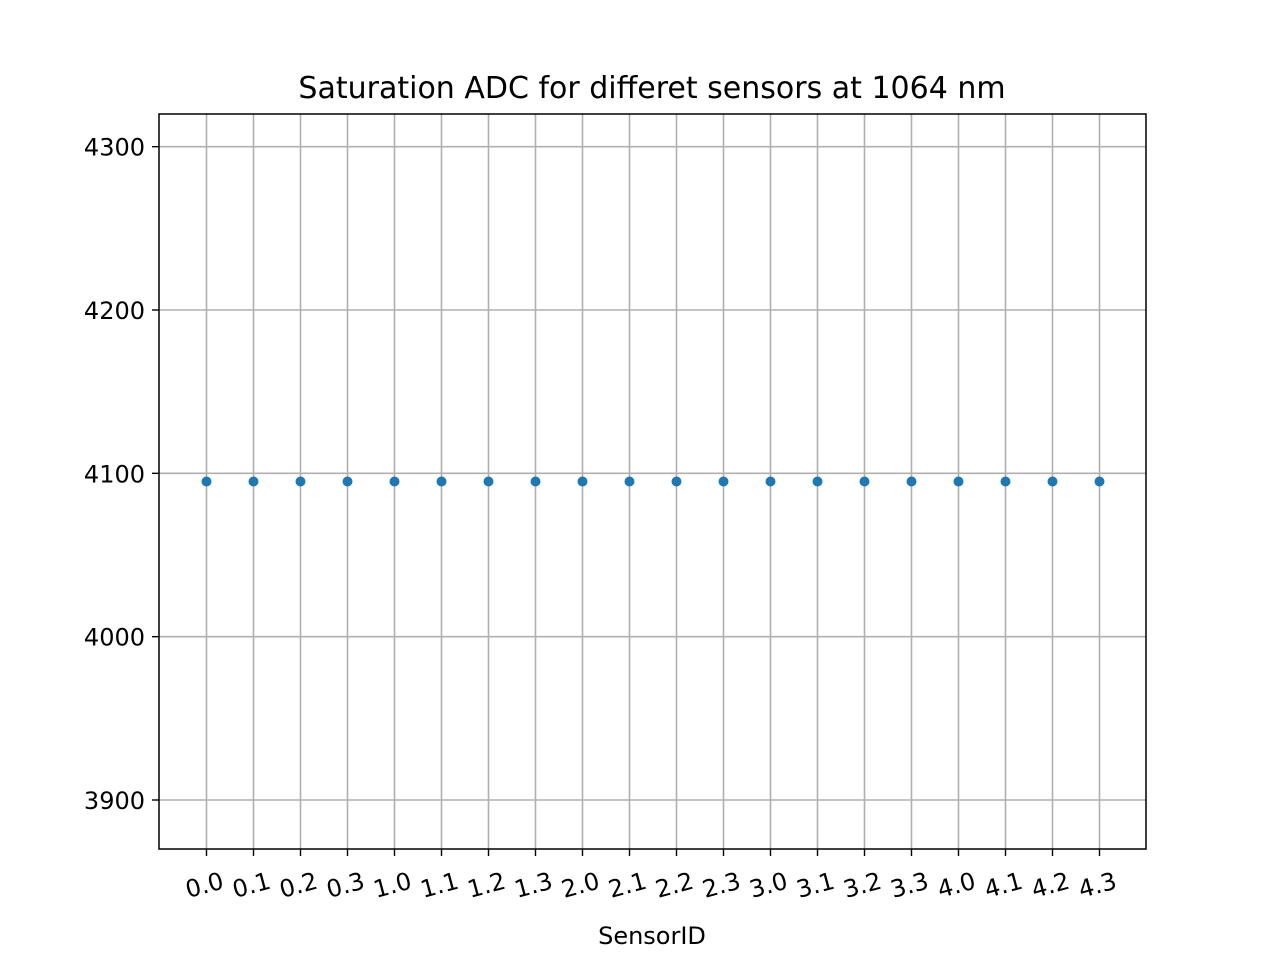 This screenshot has height=960, width=1273. I want to click on points-layer, so click(653, 481).